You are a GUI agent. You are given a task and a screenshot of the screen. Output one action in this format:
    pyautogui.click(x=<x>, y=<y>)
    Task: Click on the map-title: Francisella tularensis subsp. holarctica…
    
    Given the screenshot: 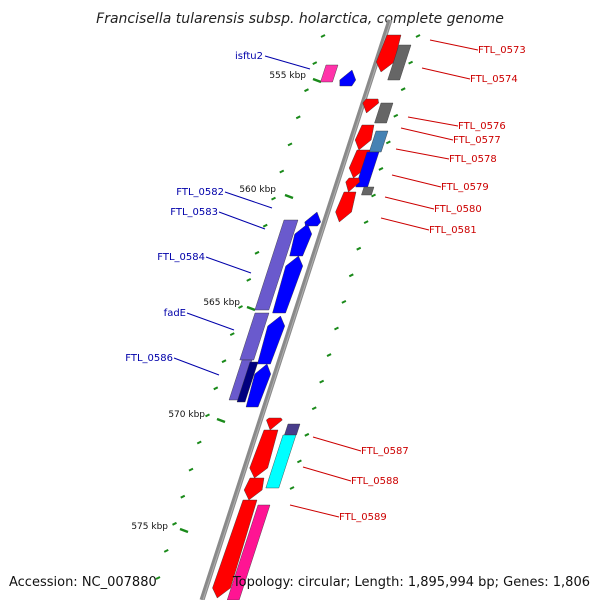 What is the action you would take?
    pyautogui.click(x=300, y=19)
    